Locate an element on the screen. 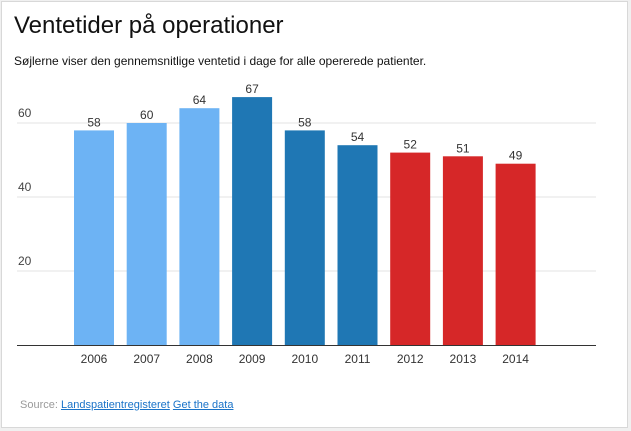 The image size is (631, 431). data-label-2011: 54 is located at coordinates (358, 137).